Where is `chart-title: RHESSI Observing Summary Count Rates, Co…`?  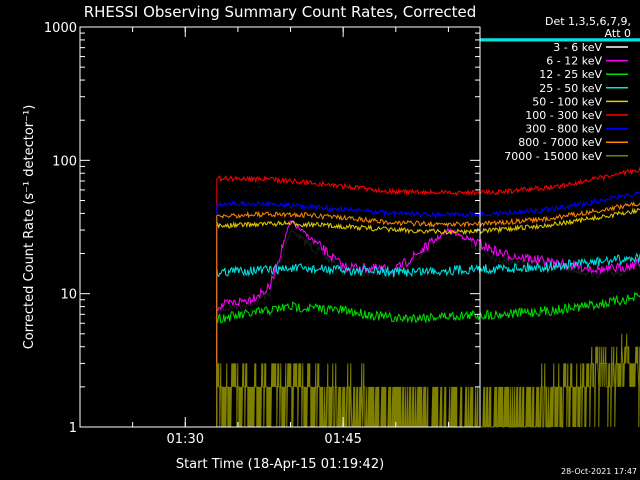 chart-title: RHESSI Observing Summary Count Rates, Co… is located at coordinates (280, 12).